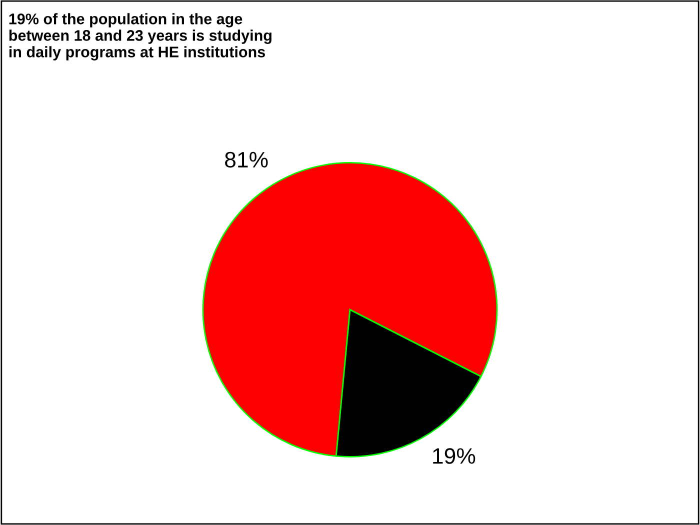 The image size is (700, 525). What do you see at coordinates (454, 456) in the screenshot?
I see `data-label: 19%` at bounding box center [454, 456].